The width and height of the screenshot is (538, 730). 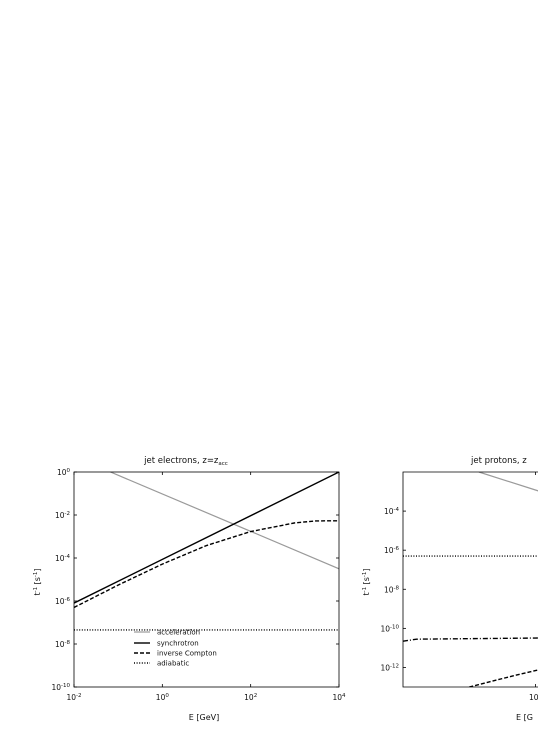 What do you see at coordinates (224, 521) in the screenshot?
I see `series-line-acceleration` at bounding box center [224, 521].